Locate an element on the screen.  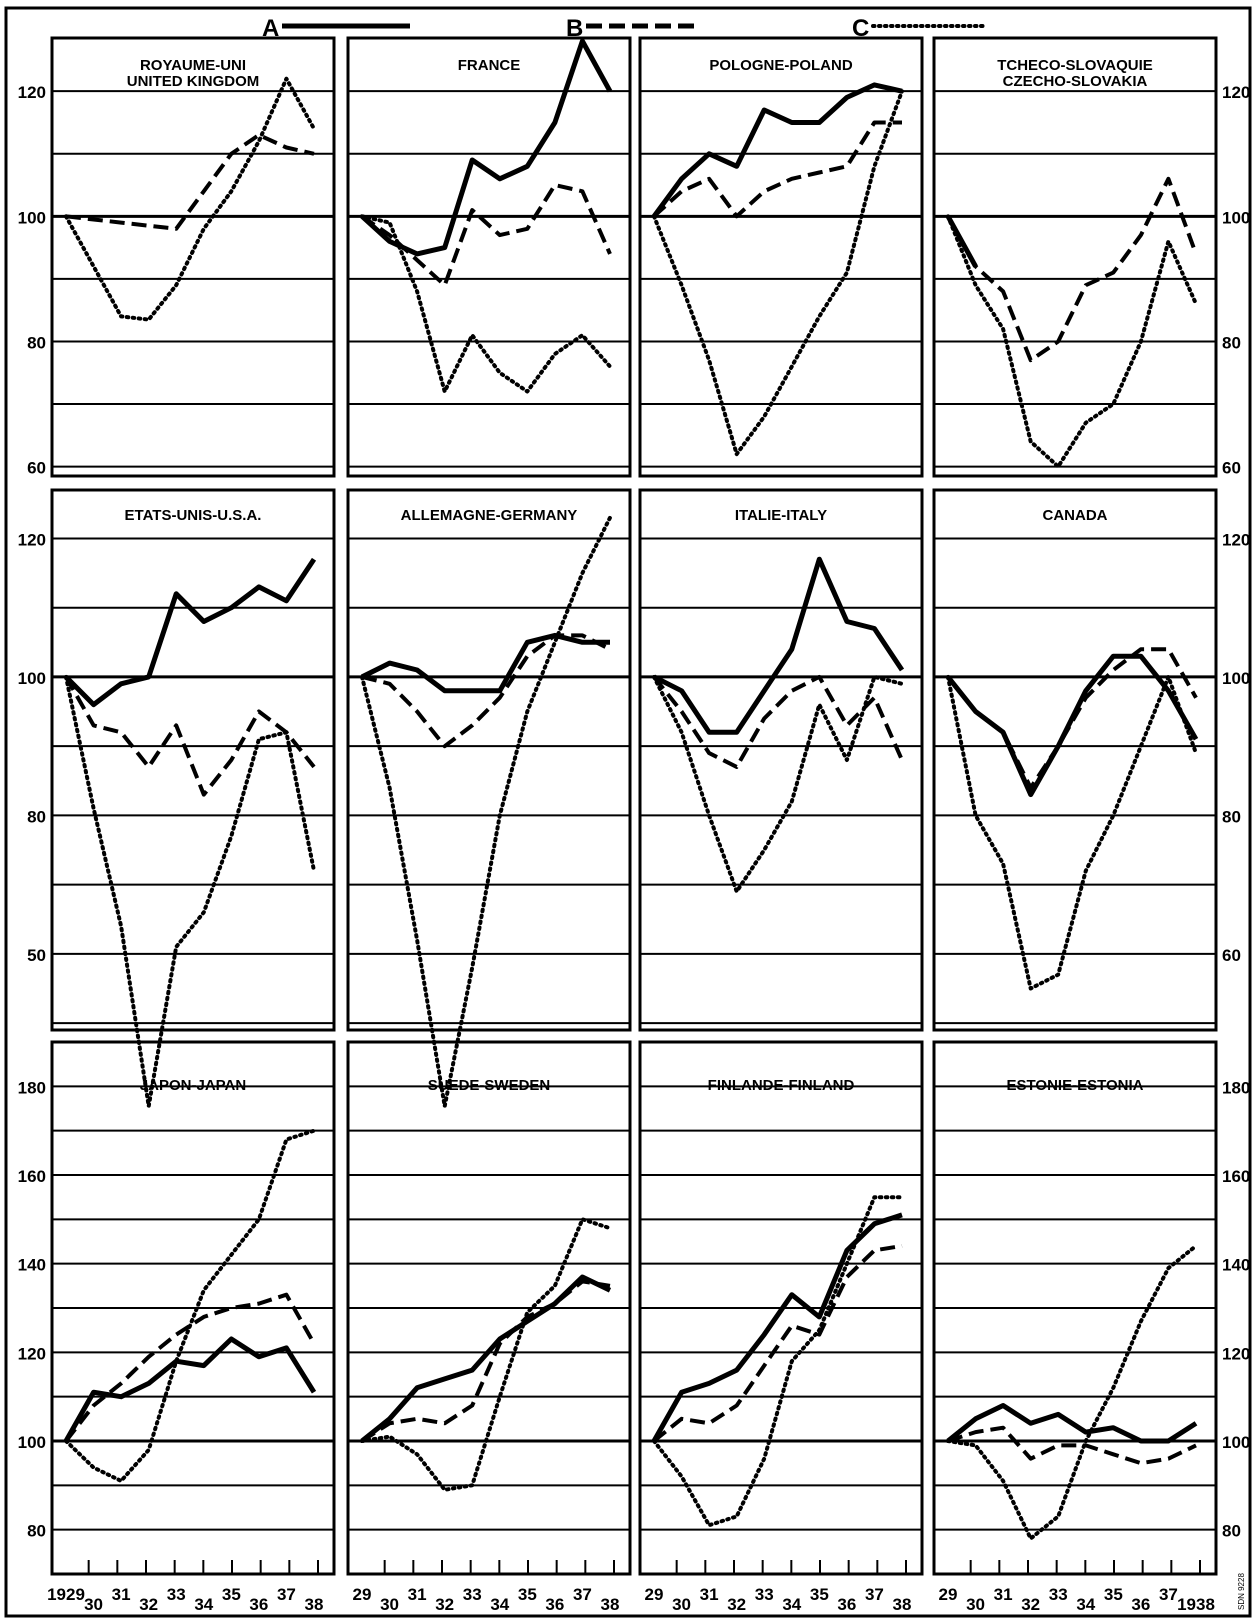
panel-title: UNITED KINGDOM is located at coordinates (193, 81).